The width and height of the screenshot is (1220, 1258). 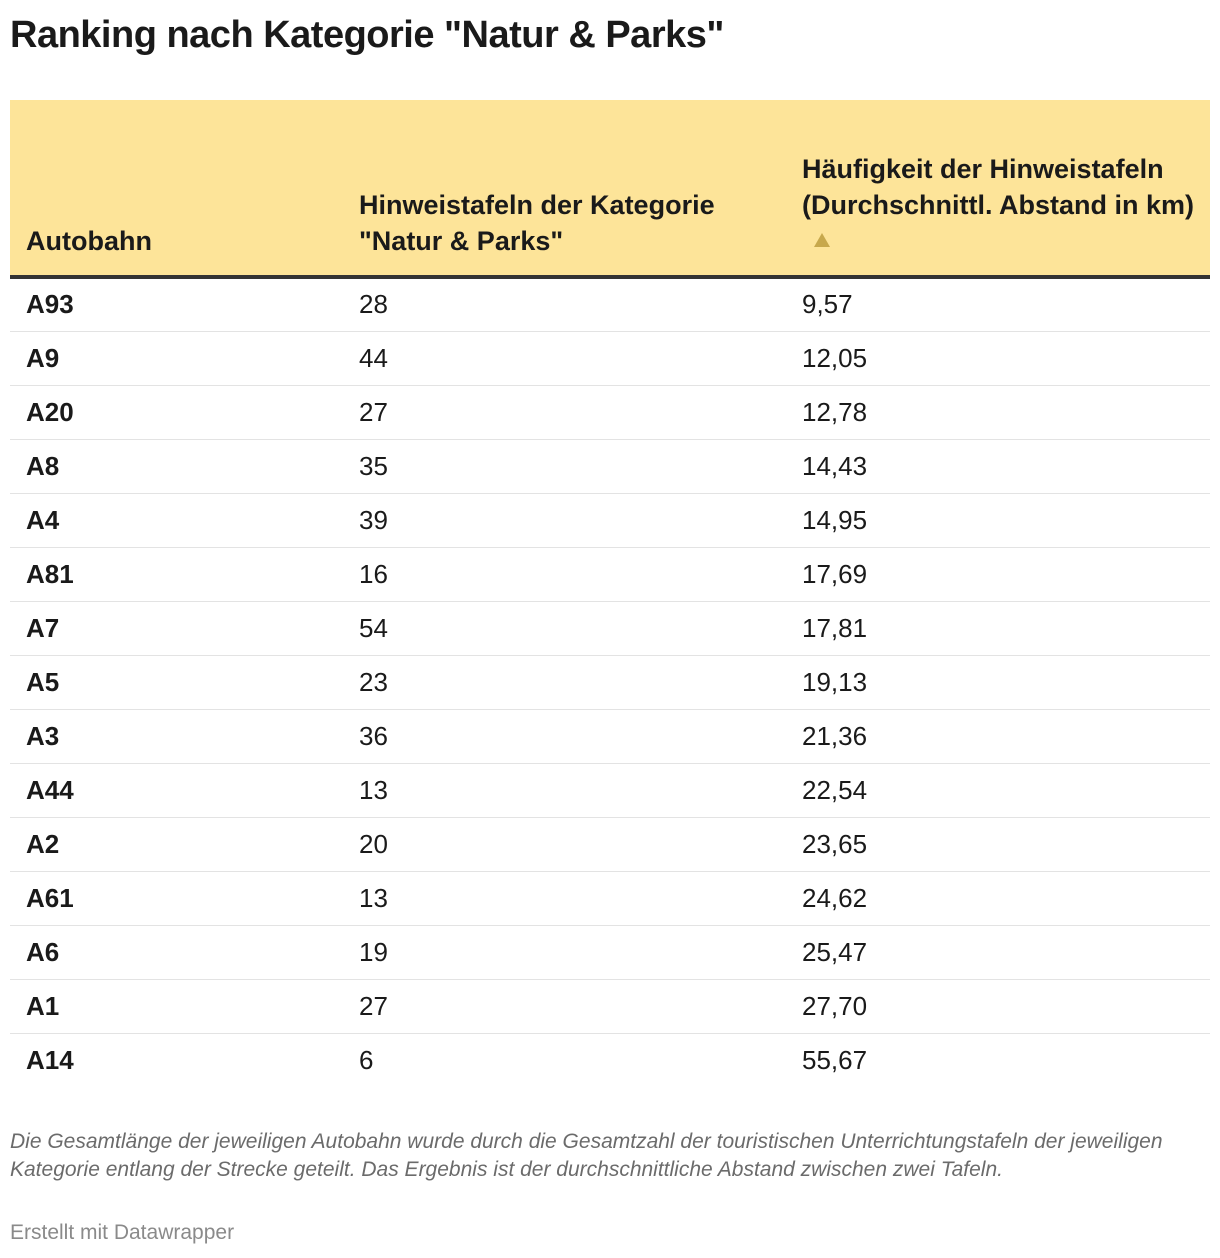 I want to click on autobahn-cell: A4, so click(x=176, y=520).